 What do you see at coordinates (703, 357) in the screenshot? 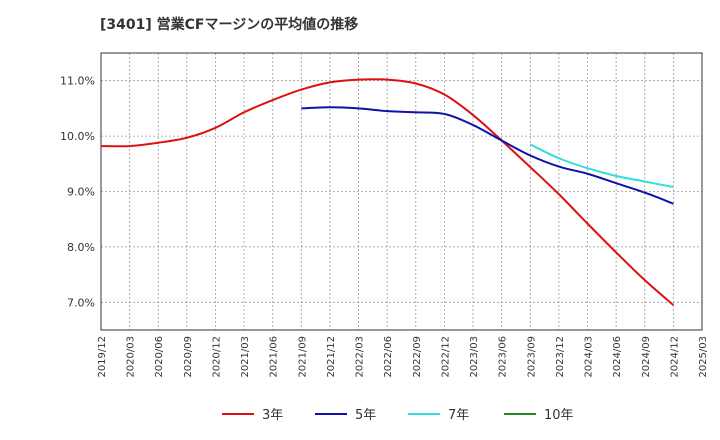
I see `x-tick-label: 2025/03` at bounding box center [703, 357].